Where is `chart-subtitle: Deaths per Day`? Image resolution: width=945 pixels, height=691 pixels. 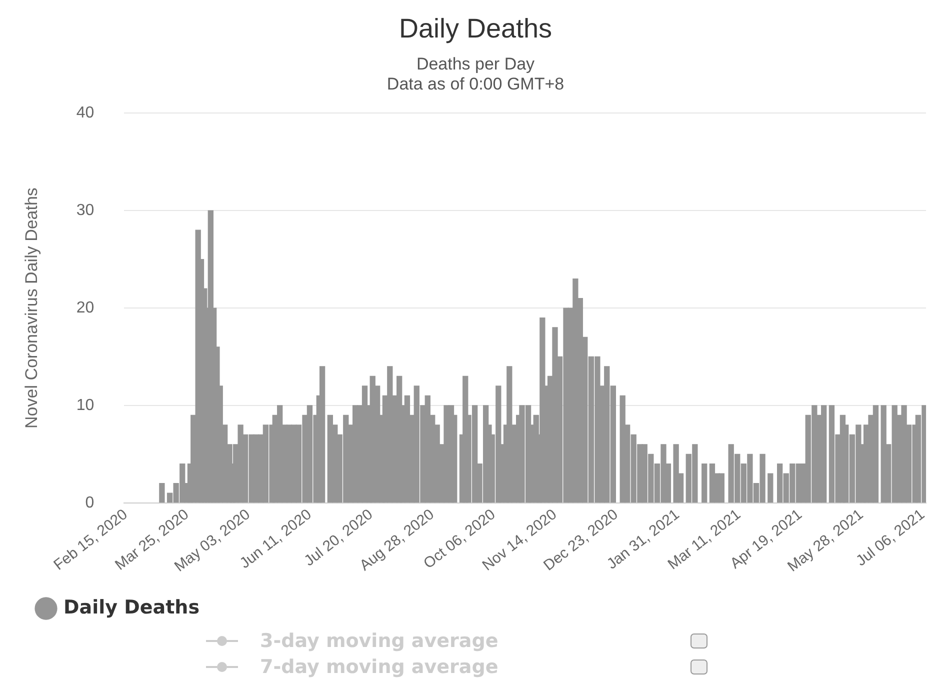 chart-subtitle: Deaths per Day is located at coordinates (476, 64).